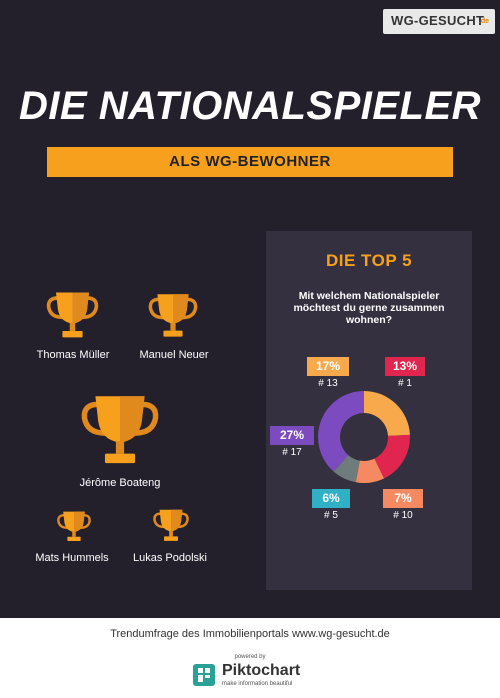 The height and width of the screenshot is (698, 500). Describe the element at coordinates (483, 21) in the screenshot. I see `logo-tld: .de` at that location.